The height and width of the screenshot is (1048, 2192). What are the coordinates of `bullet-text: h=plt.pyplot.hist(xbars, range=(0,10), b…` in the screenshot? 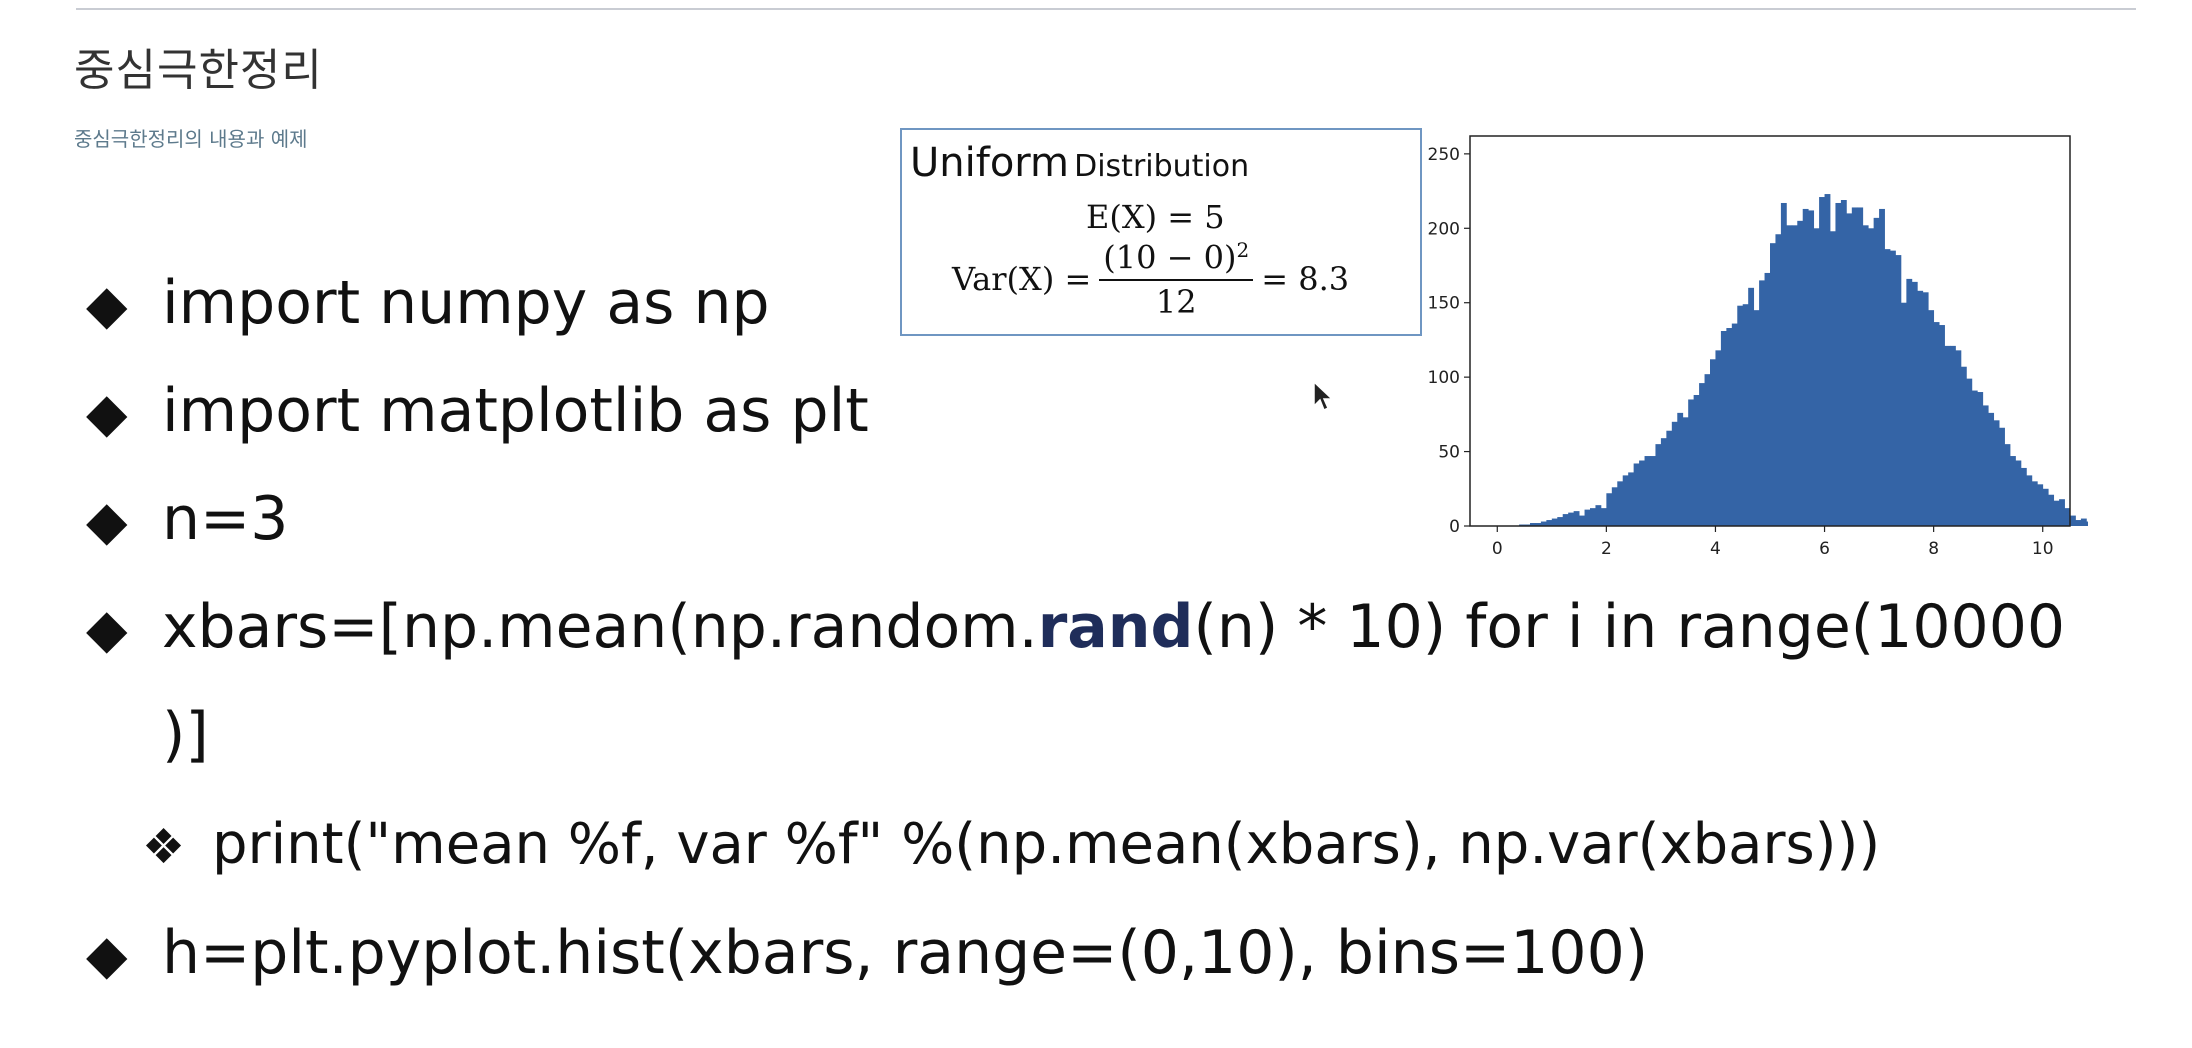 It's located at (905, 953).